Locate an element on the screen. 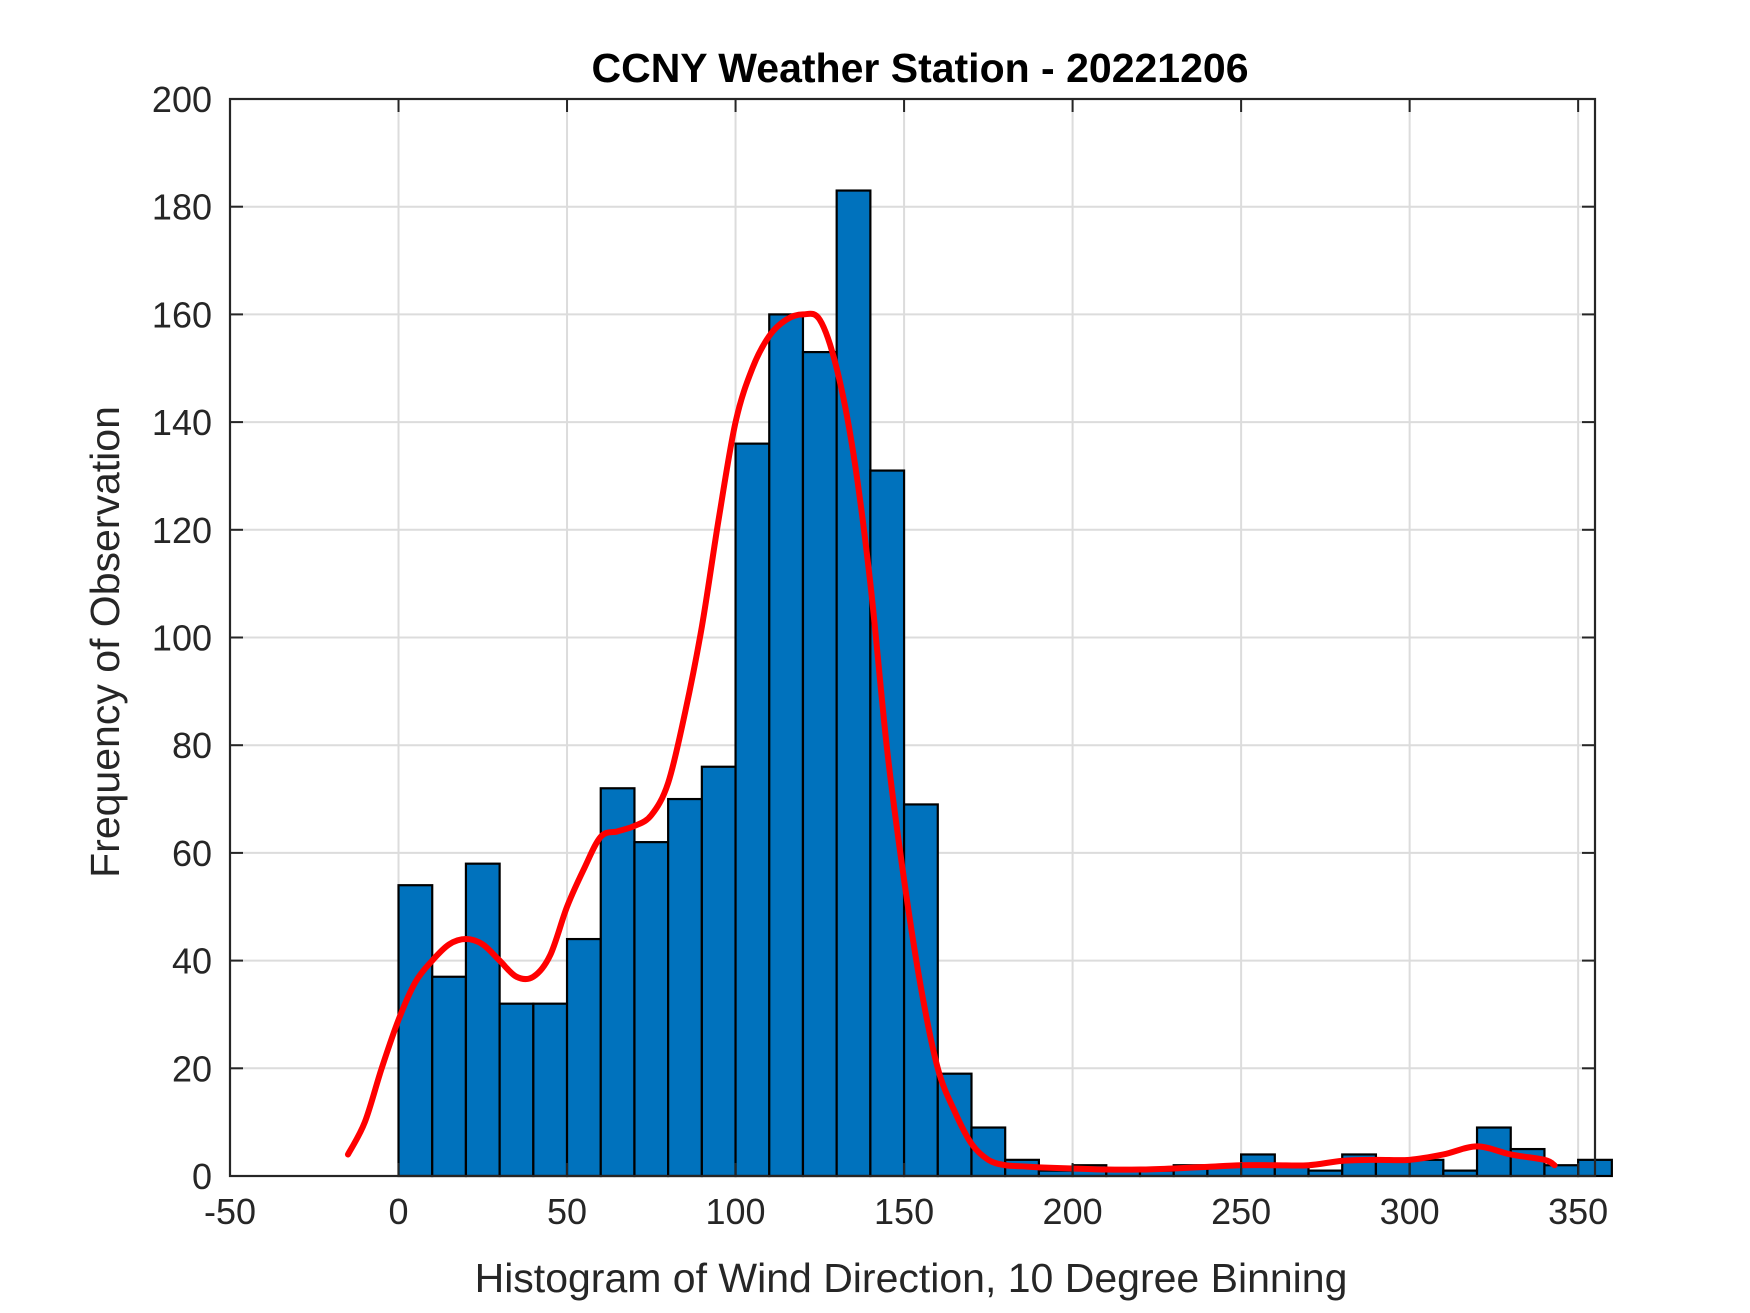 This screenshot has height=1313, width=1750. y-tick-label: 200 is located at coordinates (182, 99).